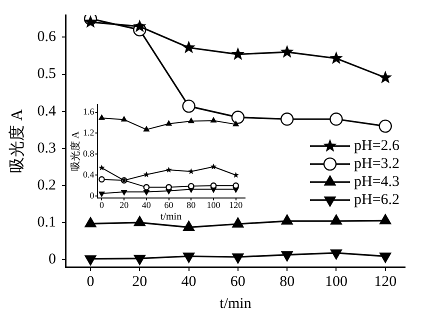 This screenshot has width=425, height=315. What do you see at coordinates (46, 222) in the screenshot?
I see `y-tick-label: 0.1` at bounding box center [46, 222].